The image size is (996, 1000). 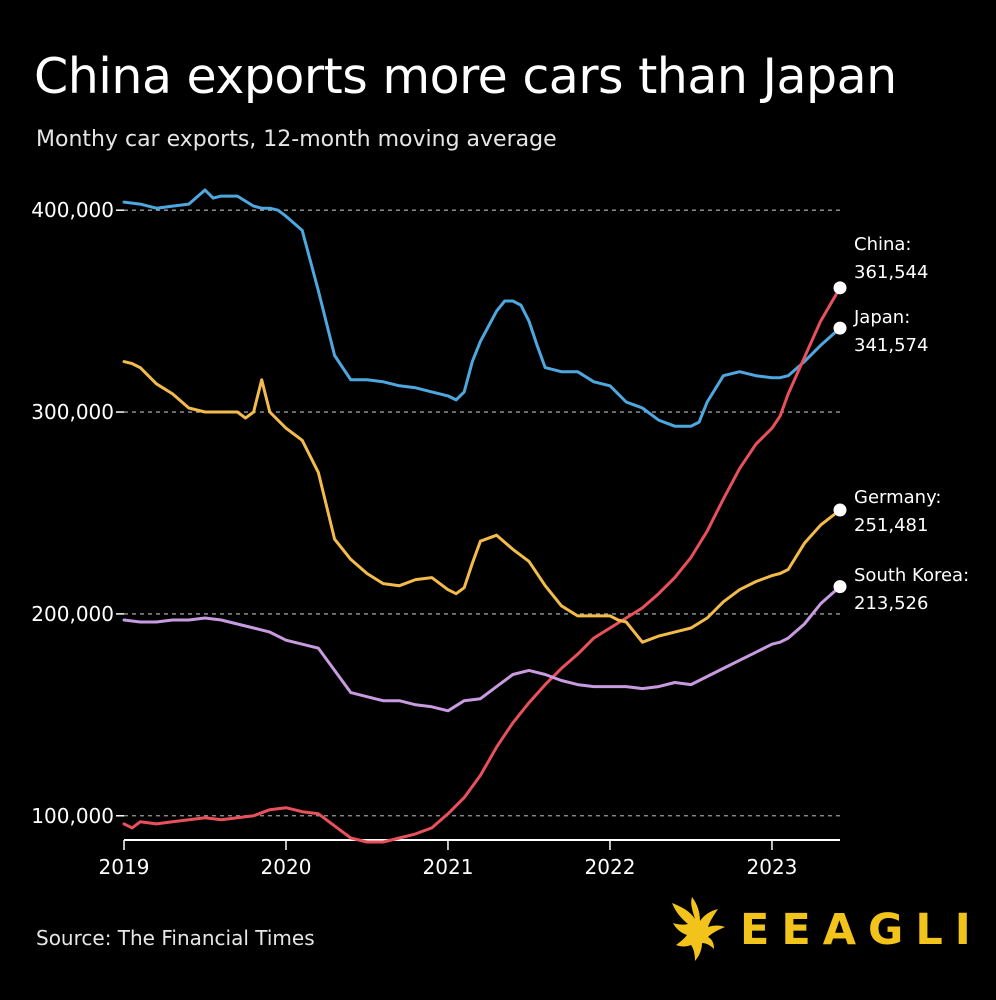 I want to click on series-name-label-south-korea: South Korea:, so click(x=911, y=575).